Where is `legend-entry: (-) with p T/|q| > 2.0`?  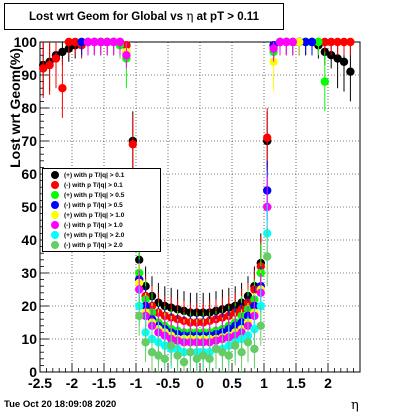 legend-entry: (-) with p T/|q| > 2.0 is located at coordinates (101, 245).